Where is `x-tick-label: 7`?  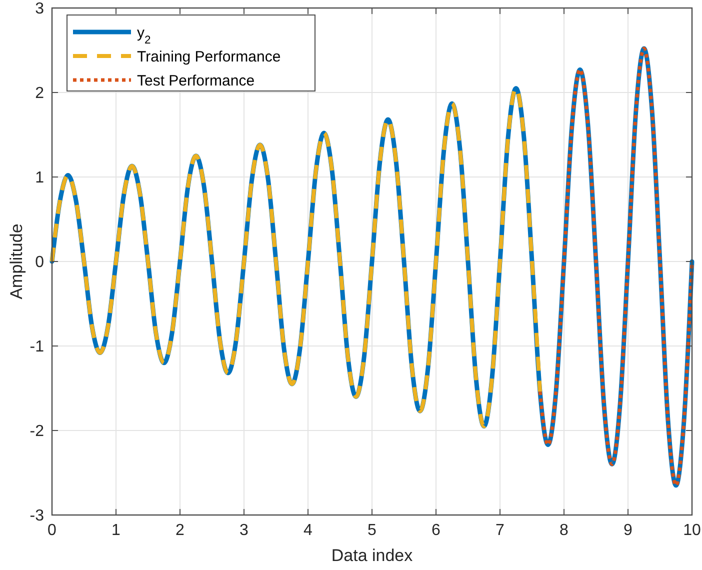
x-tick-label: 7 is located at coordinates (500, 530).